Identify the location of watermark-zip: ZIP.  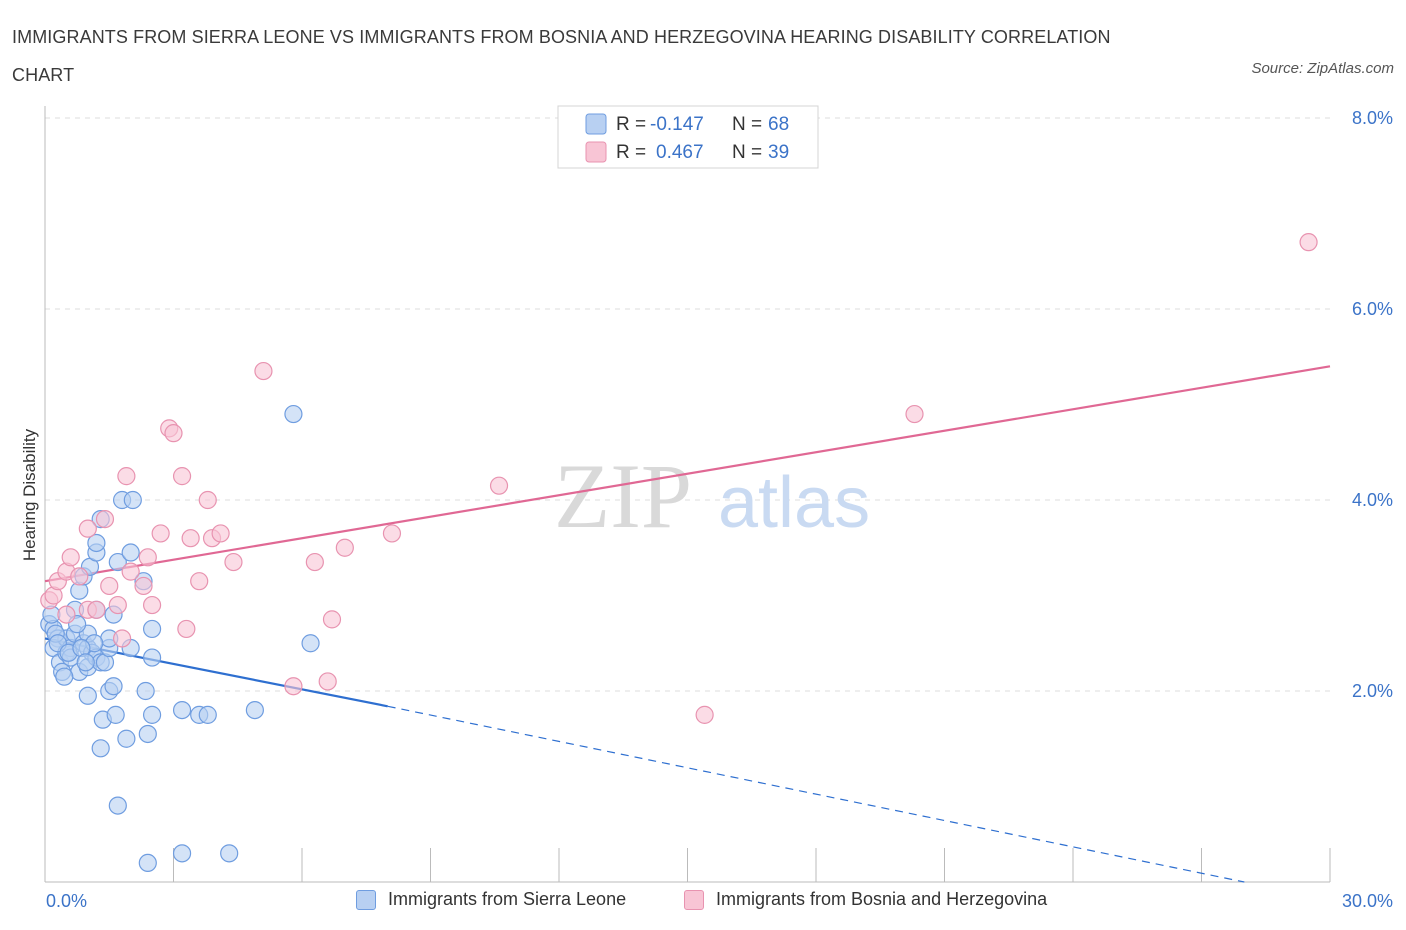
(623, 496).